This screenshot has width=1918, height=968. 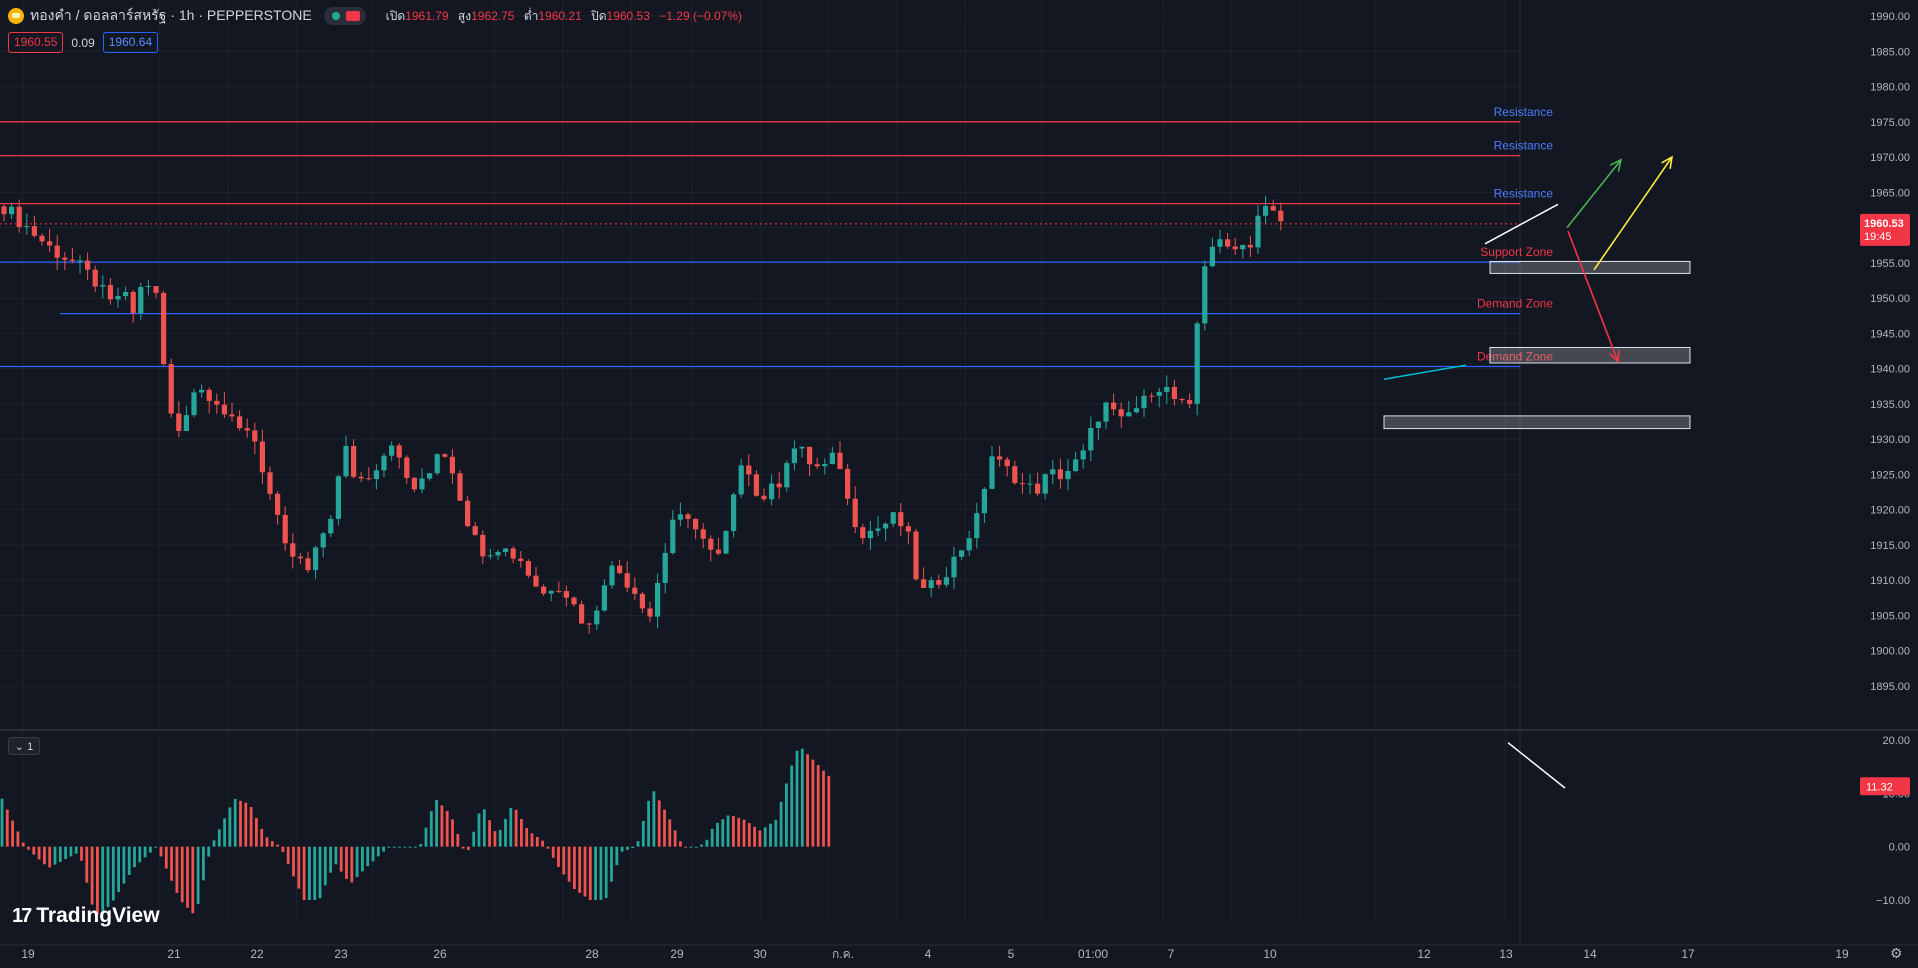 What do you see at coordinates (130, 42) in the screenshot?
I see `buy-button: 1960.64` at bounding box center [130, 42].